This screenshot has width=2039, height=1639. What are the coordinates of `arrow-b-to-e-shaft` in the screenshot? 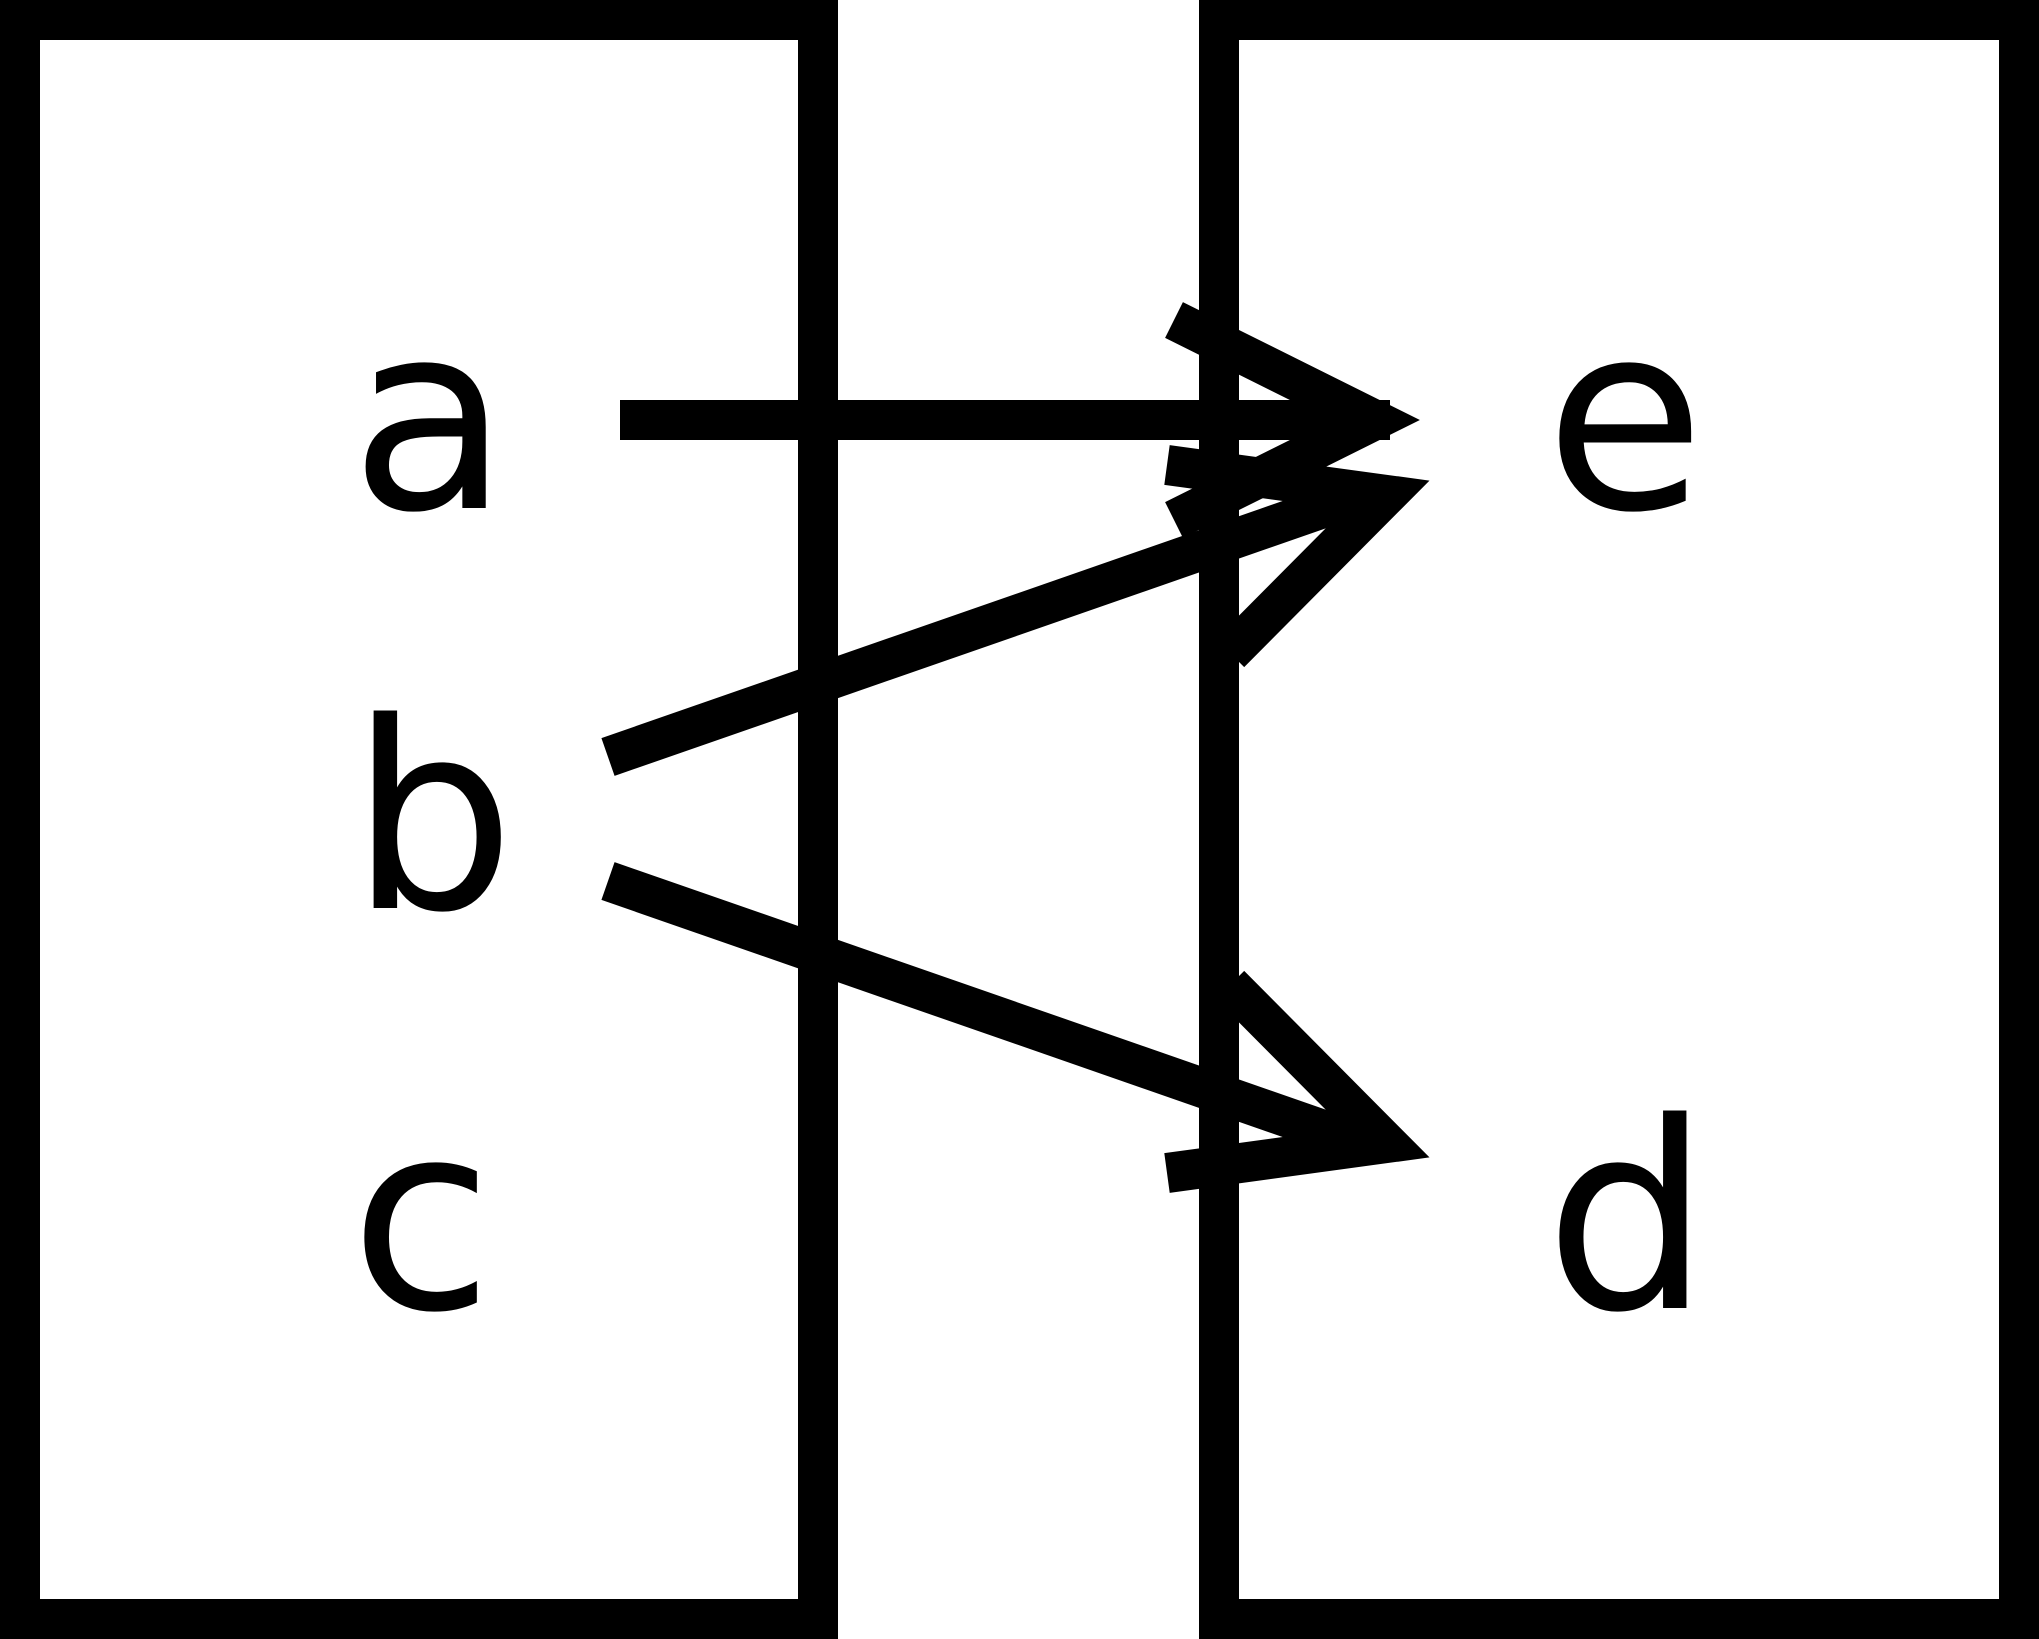 It's located at (981, 627).